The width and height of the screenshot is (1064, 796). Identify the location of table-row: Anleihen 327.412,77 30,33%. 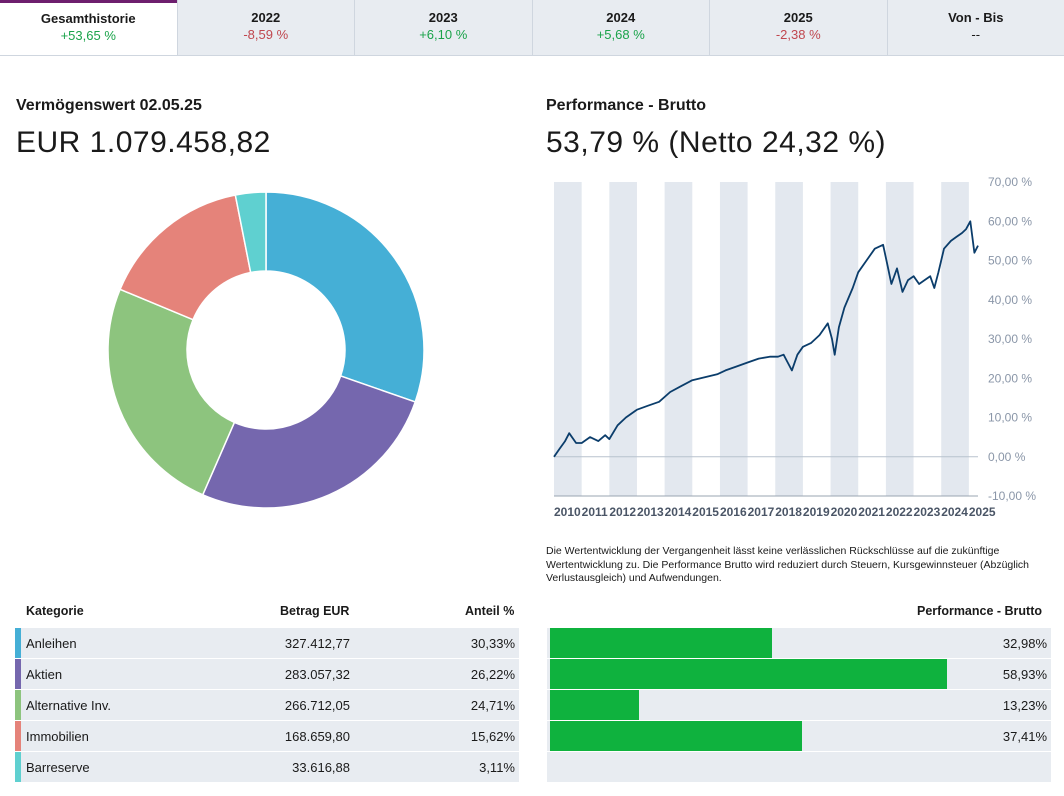
(267, 643).